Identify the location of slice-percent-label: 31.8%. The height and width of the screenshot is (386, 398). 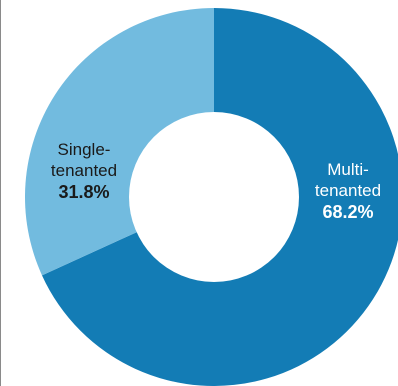
(83, 192).